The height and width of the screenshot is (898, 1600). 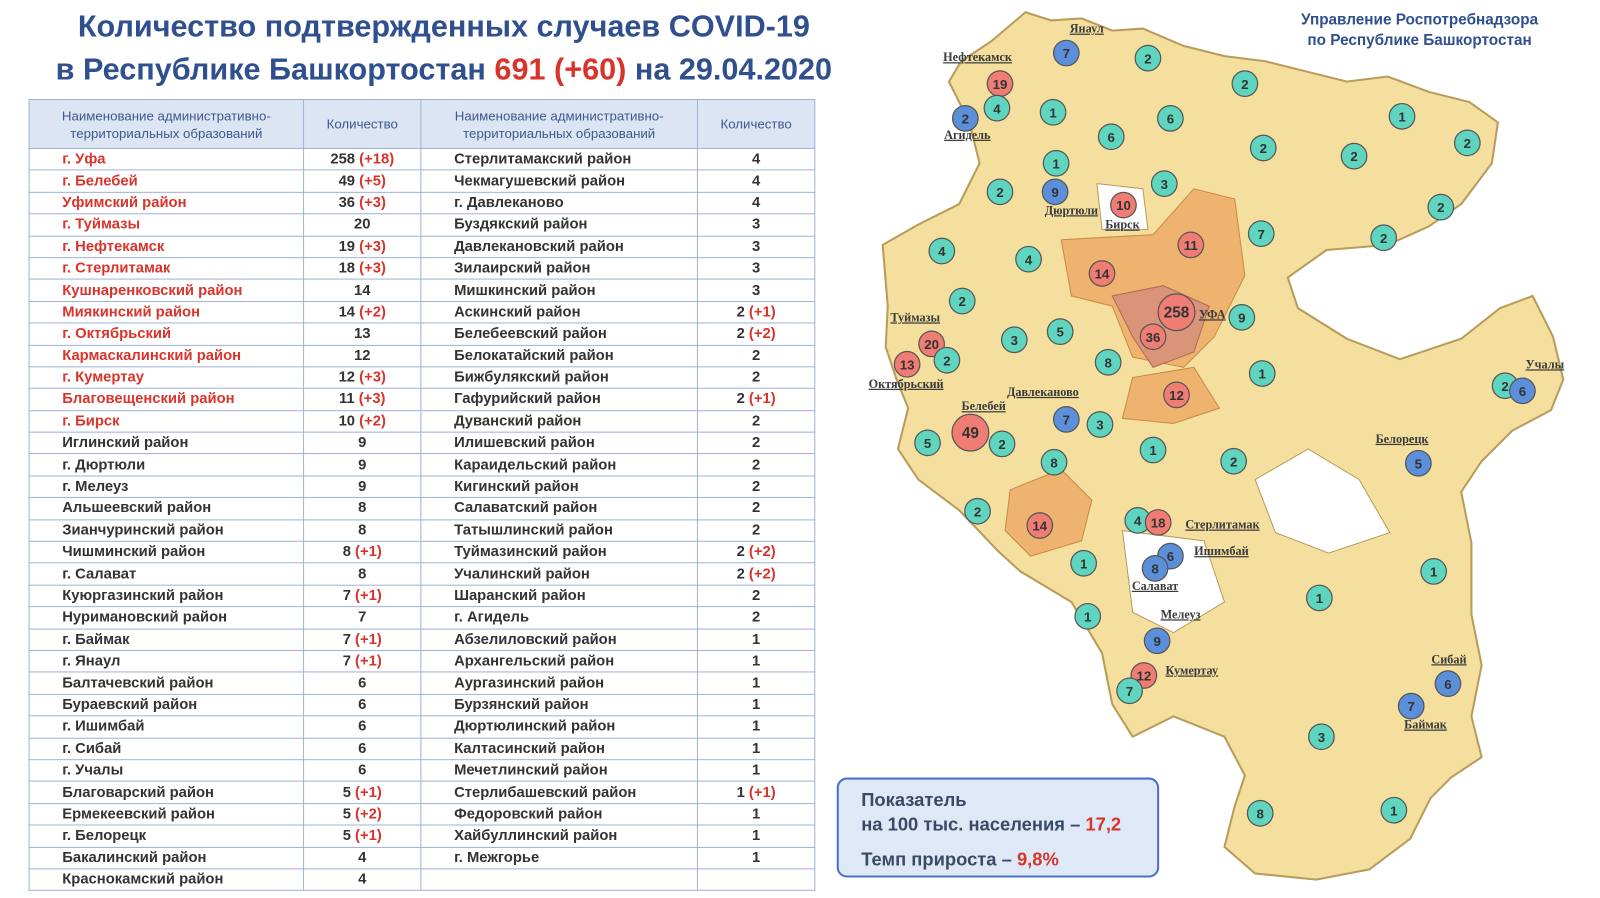 I want to click on city-label: Янаул, so click(x=1087, y=29).